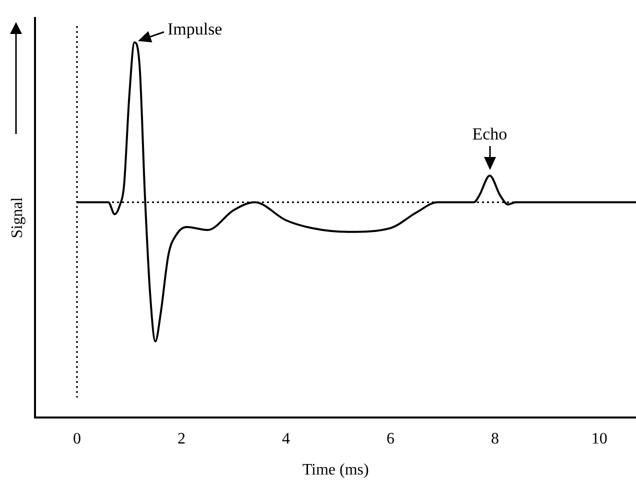 The image size is (636, 488). What do you see at coordinates (599, 439) in the screenshot?
I see `x-tick-label: 10` at bounding box center [599, 439].